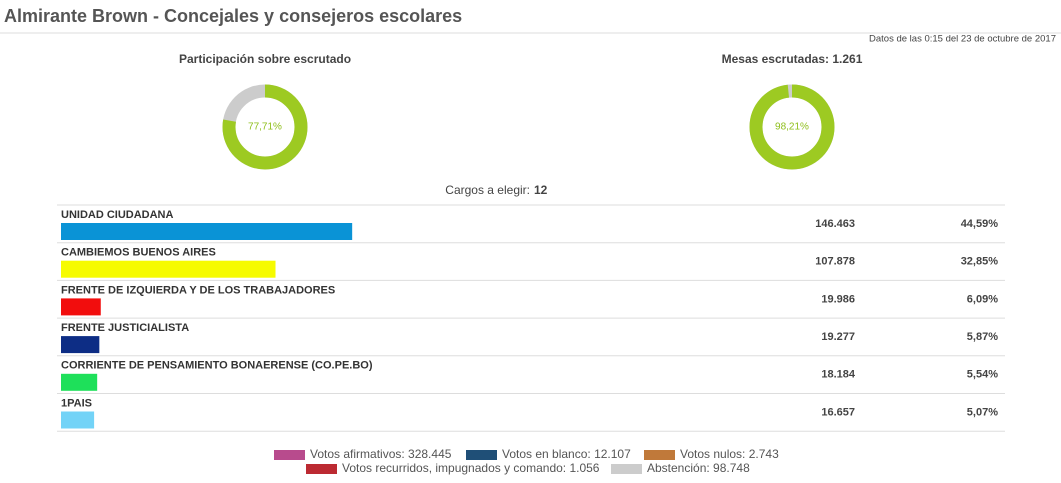 Image resolution: width=1061 pixels, height=483 pixels. I want to click on cargos-label: Cargos a elegir:, so click(487, 190).